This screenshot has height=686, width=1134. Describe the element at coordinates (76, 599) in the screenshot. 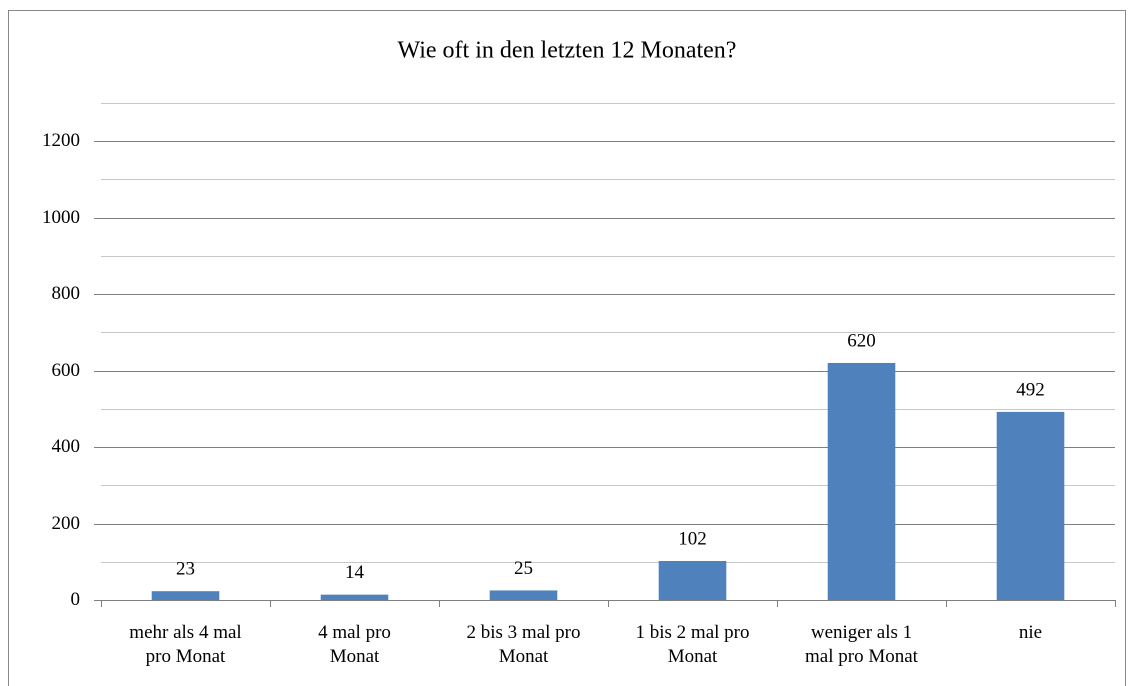

I see `y-tick-label: 0` at that location.